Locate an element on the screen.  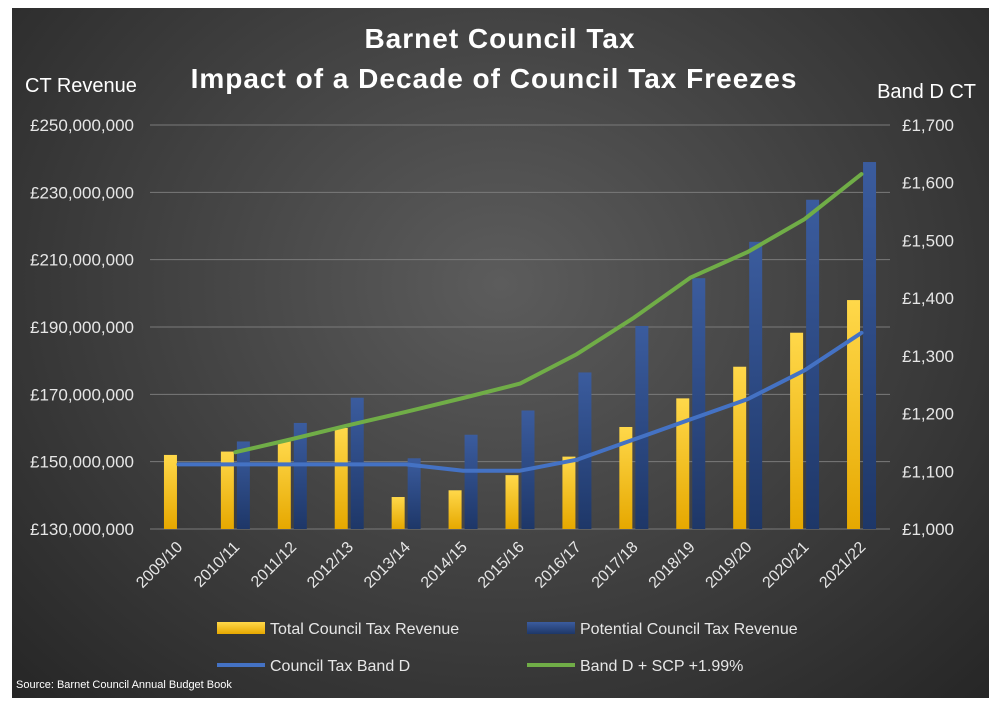
legend-label: Potential Council Tax Revenue is located at coordinates (689, 629).